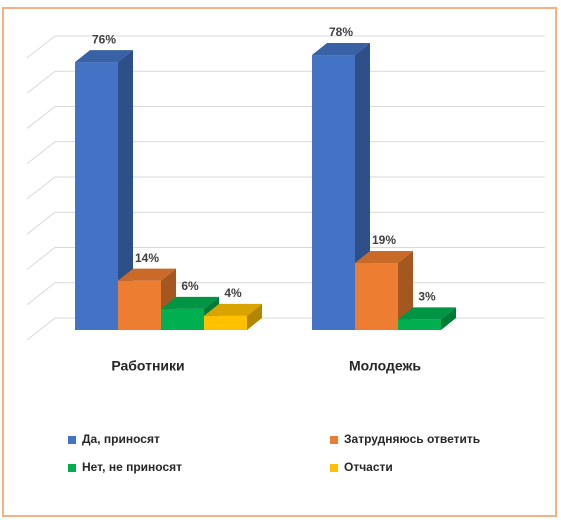 The width and height of the screenshot is (561, 520). I want to click on legend-label: Да, приносят, so click(121, 439).